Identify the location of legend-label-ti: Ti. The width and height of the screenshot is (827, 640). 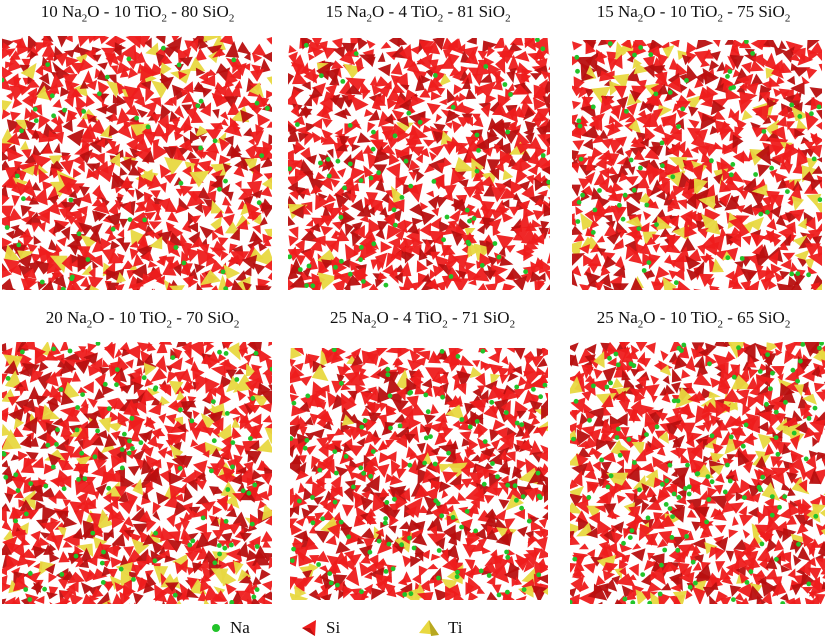
(455, 627).